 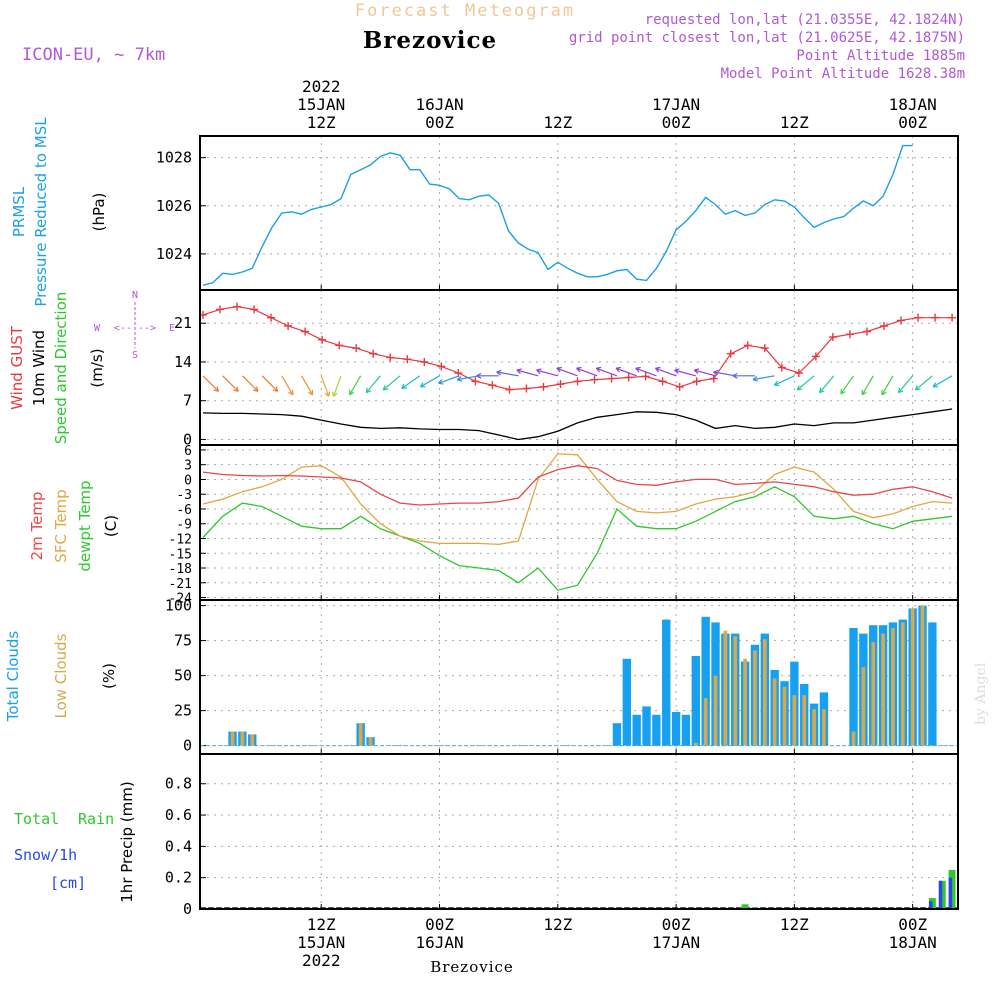 What do you see at coordinates (183, 323) in the screenshot?
I see `y-tick-label: 21` at bounding box center [183, 323].